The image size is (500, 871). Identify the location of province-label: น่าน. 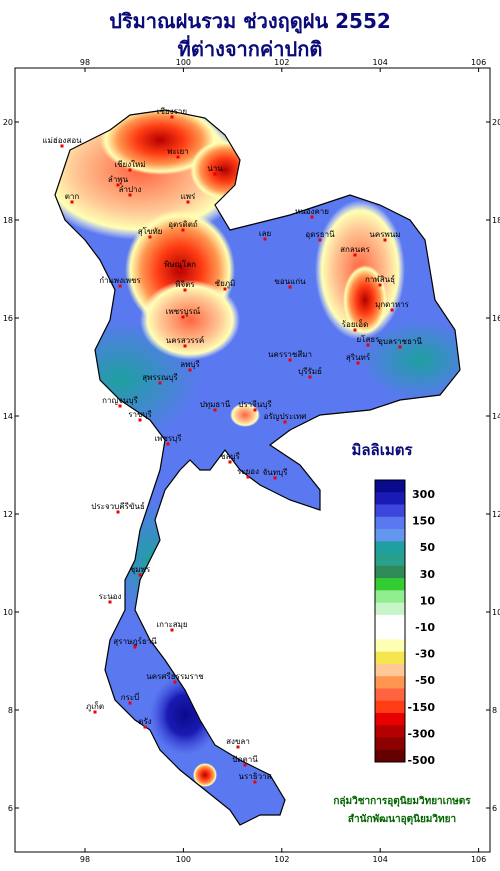
(215, 168).